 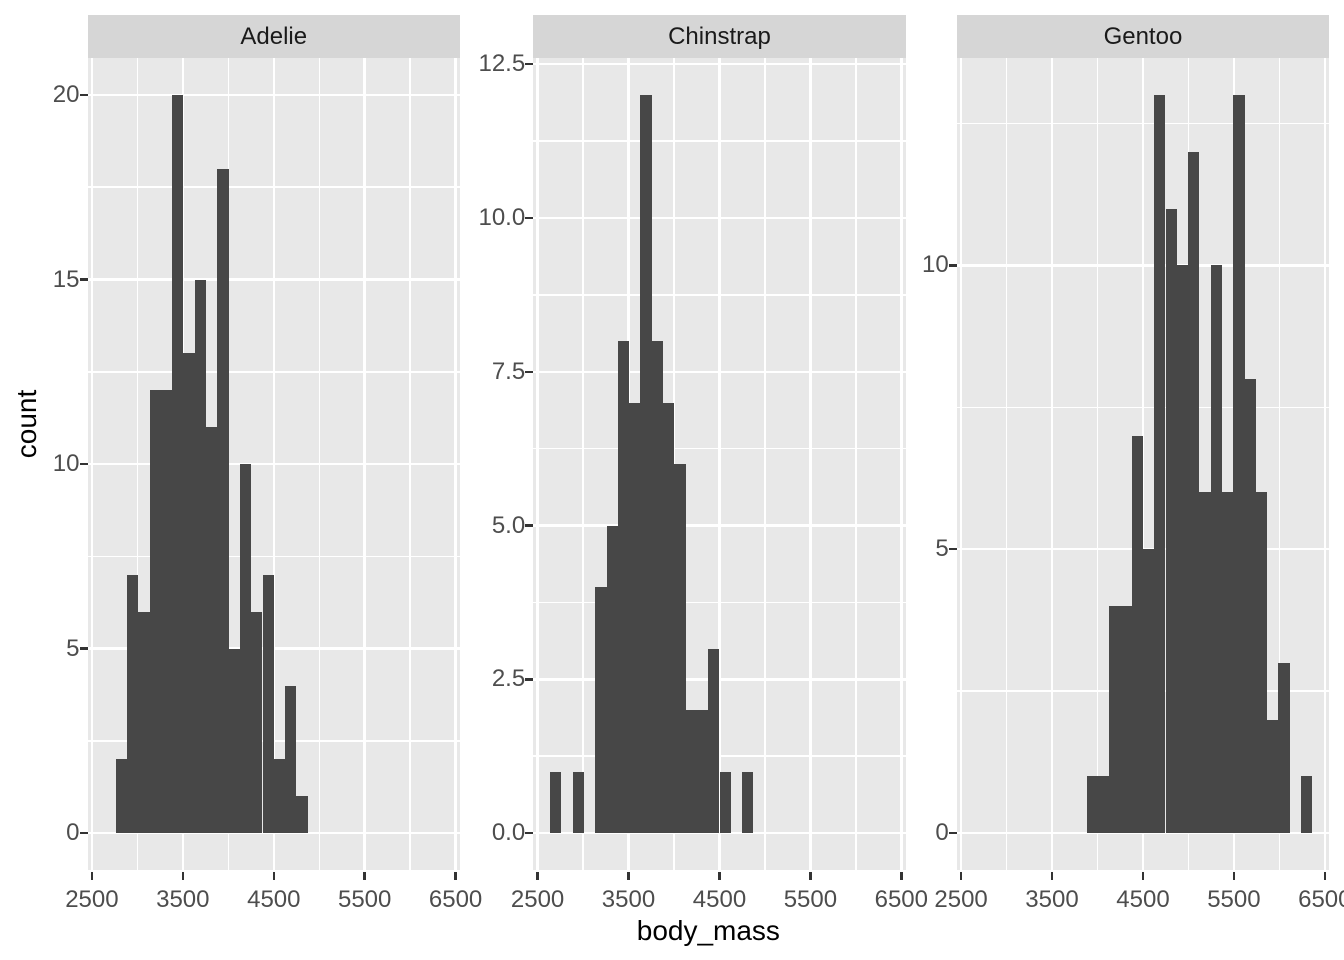 I want to click on facet-strip-label: Gentoo, so click(x=1143, y=36).